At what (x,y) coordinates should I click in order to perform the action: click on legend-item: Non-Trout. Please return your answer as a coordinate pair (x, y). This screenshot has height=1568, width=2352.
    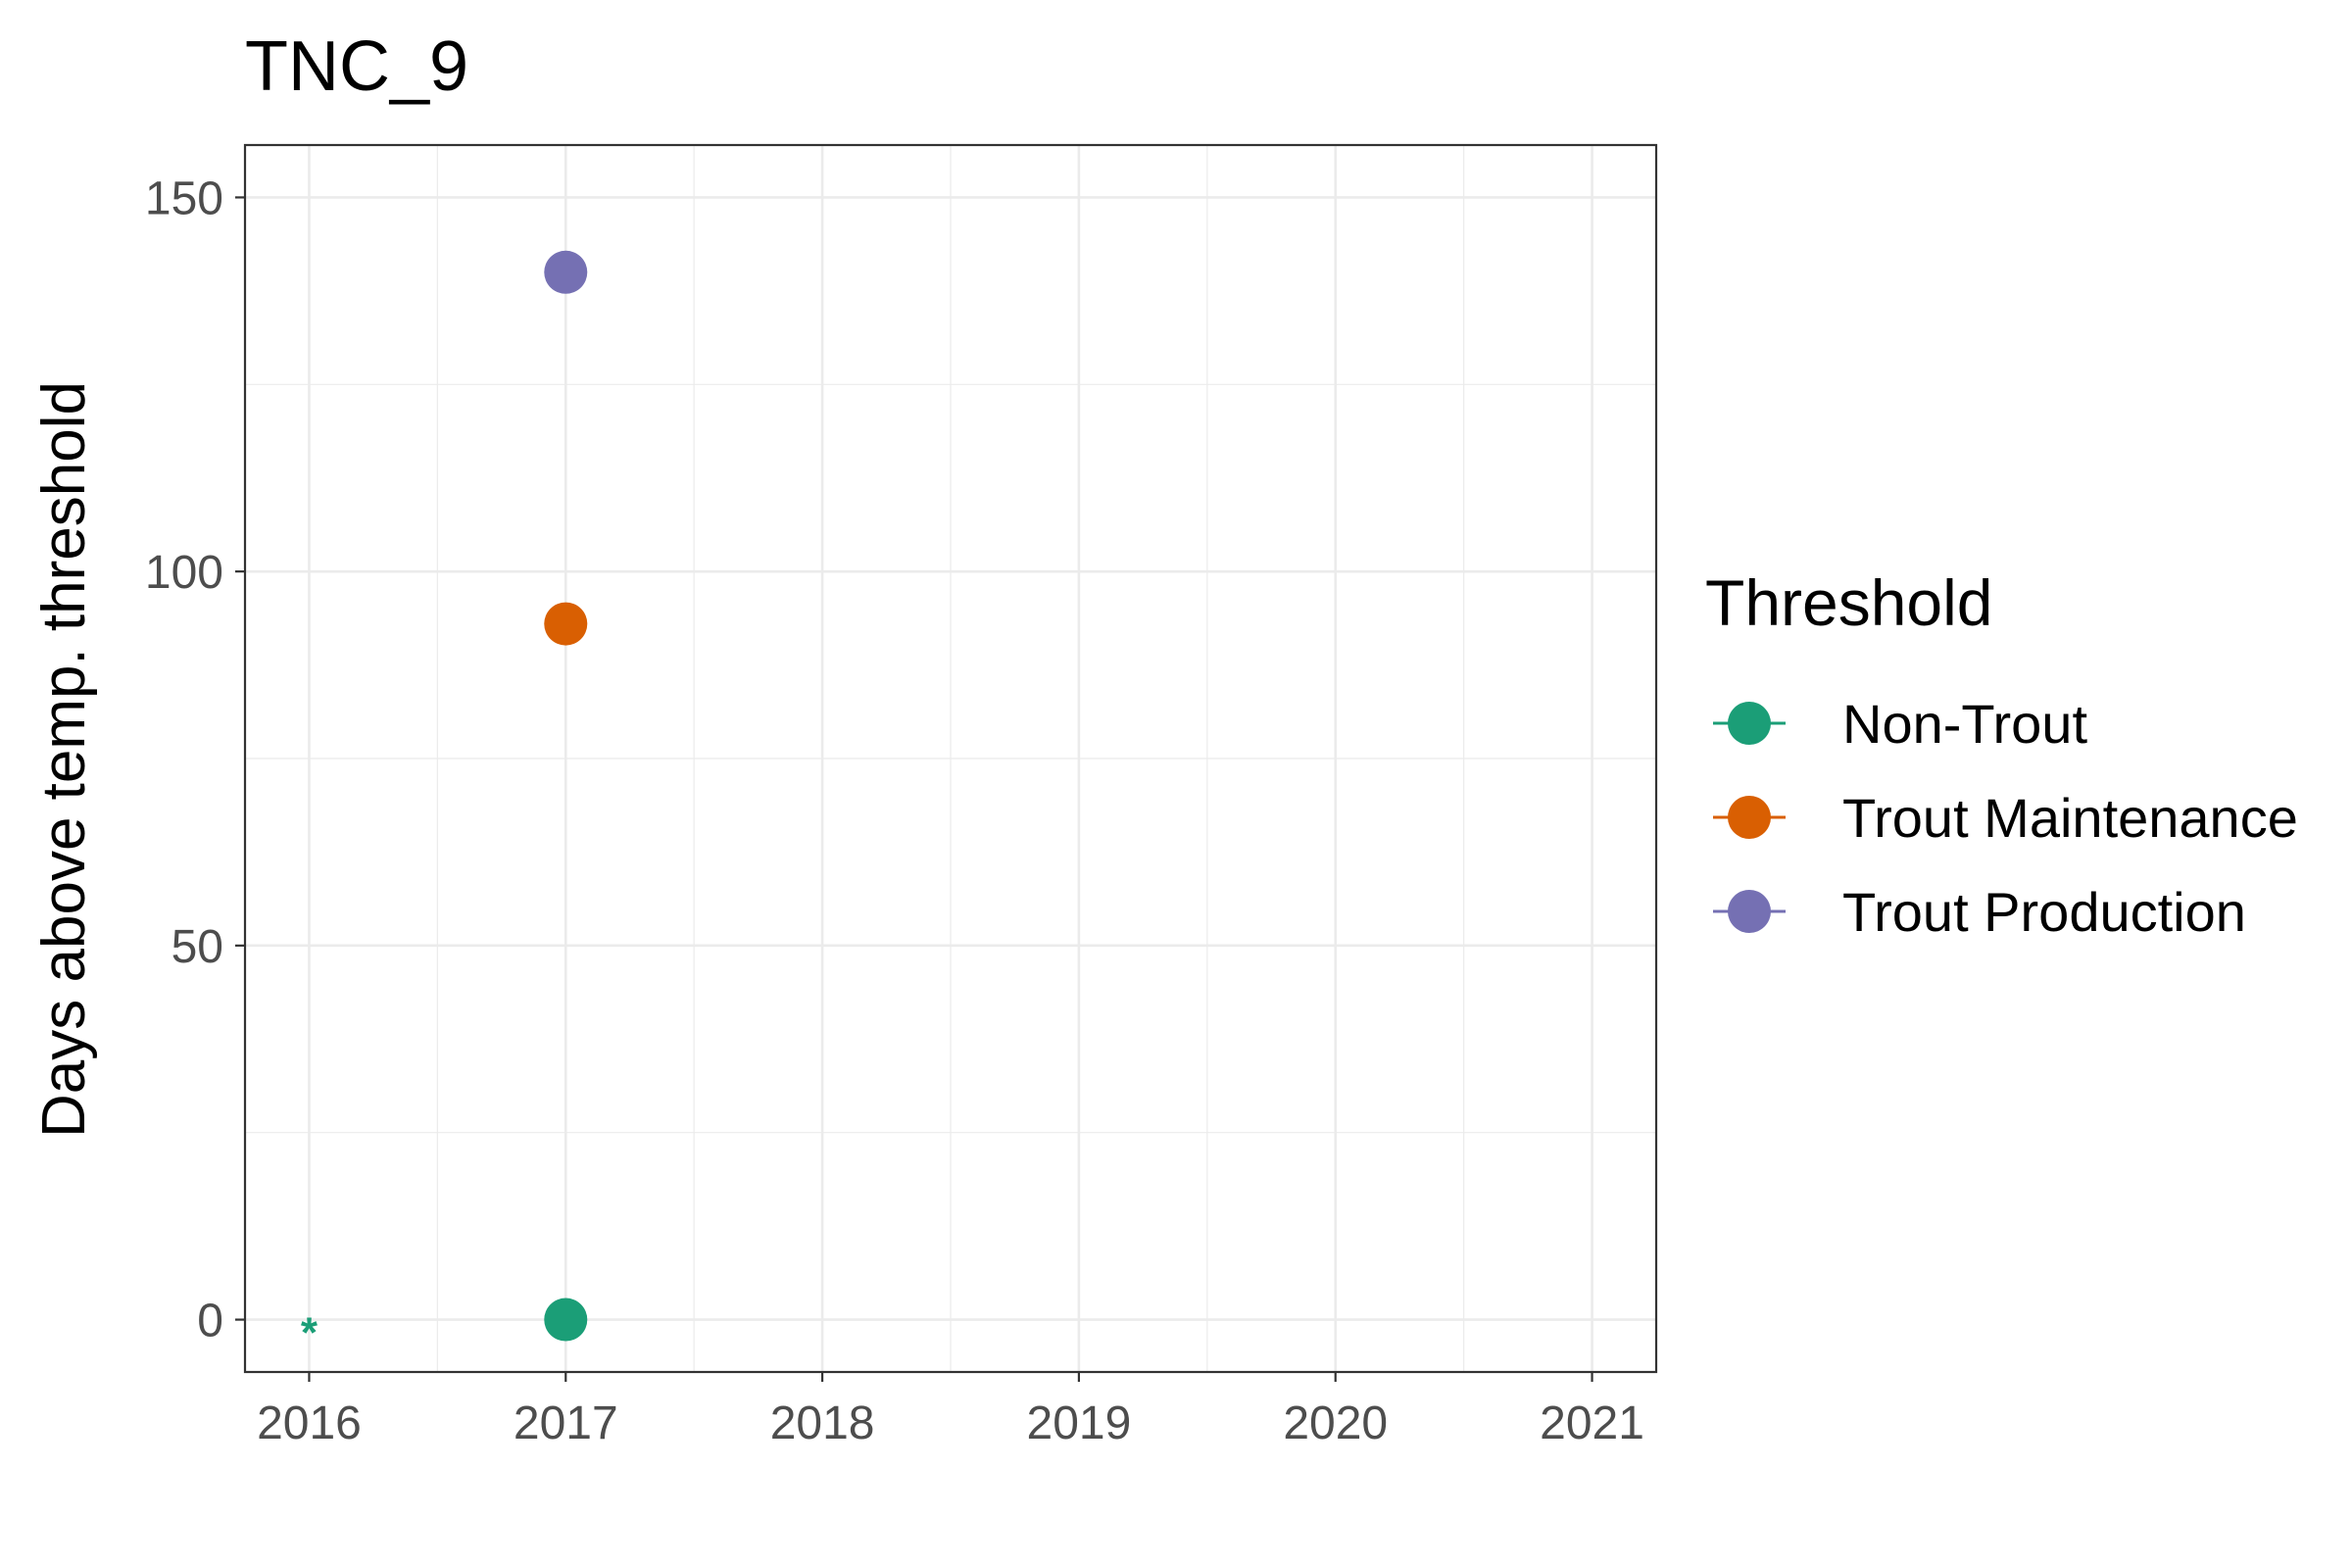
    Looking at the image, I should click on (1900, 724).